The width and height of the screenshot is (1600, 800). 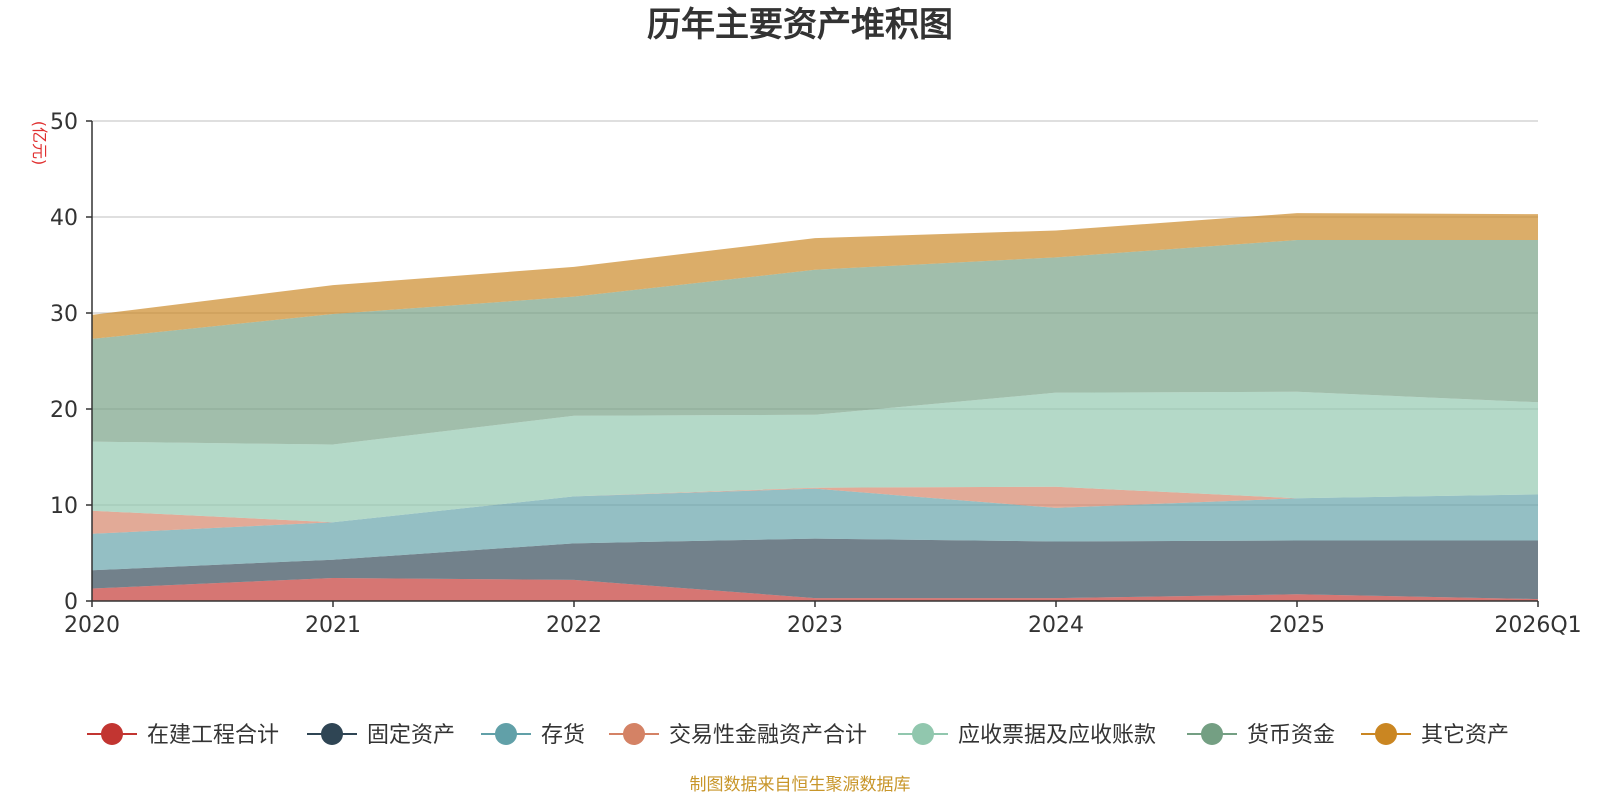 I want to click on legend-item: 货币资金, so click(x=1261, y=735).